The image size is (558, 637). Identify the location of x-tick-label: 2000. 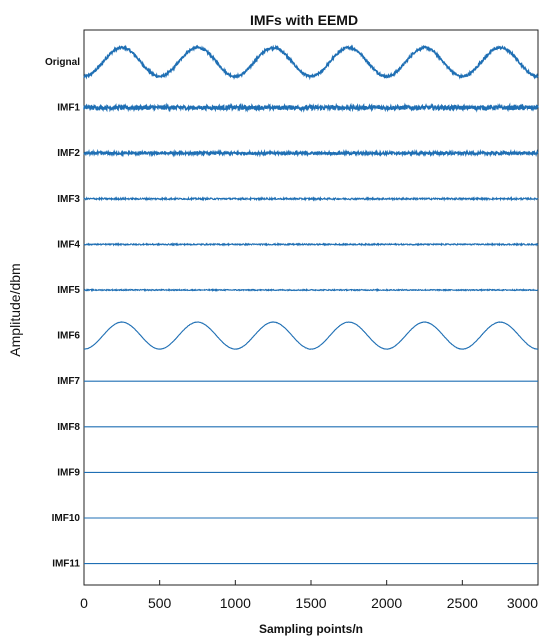
(386, 603).